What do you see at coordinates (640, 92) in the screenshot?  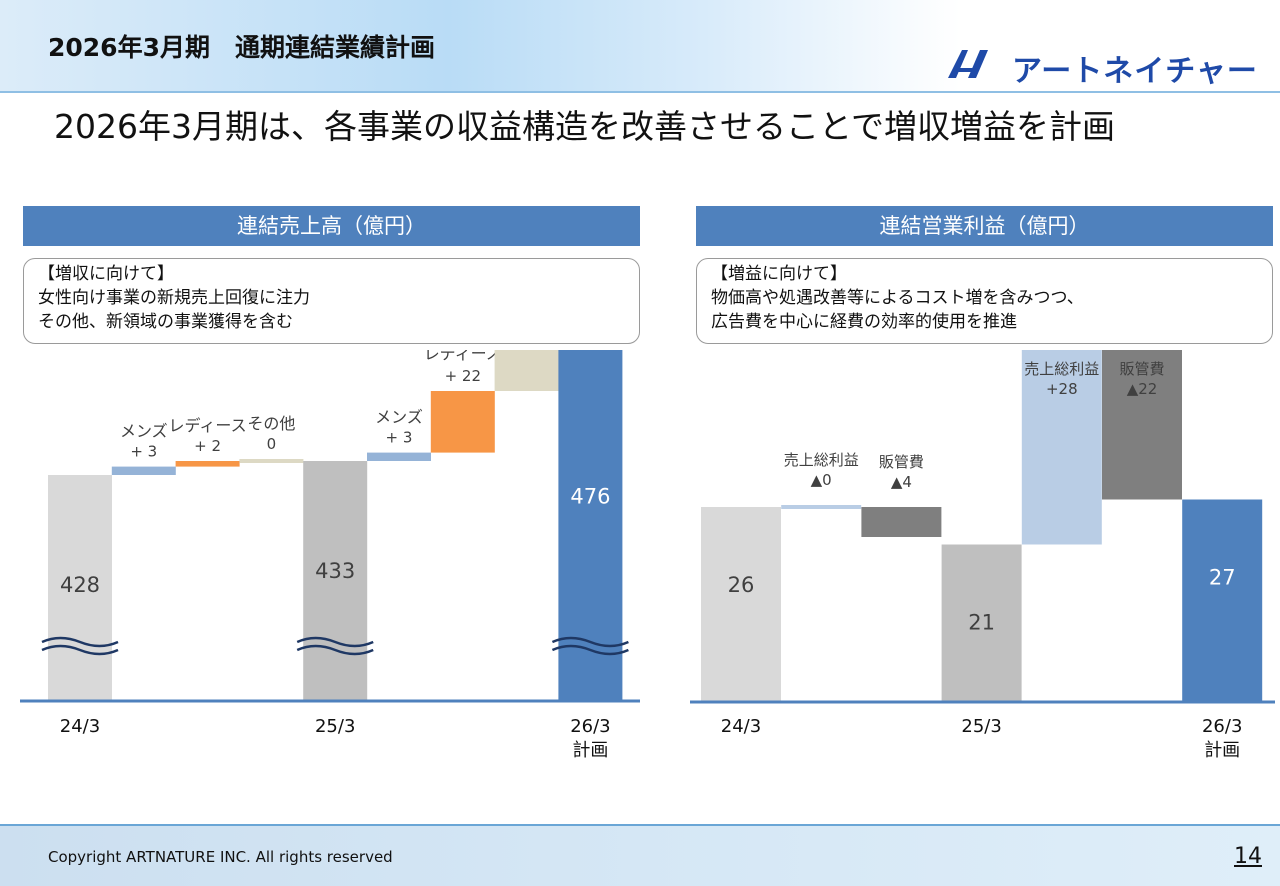 I see `header-divider` at bounding box center [640, 92].